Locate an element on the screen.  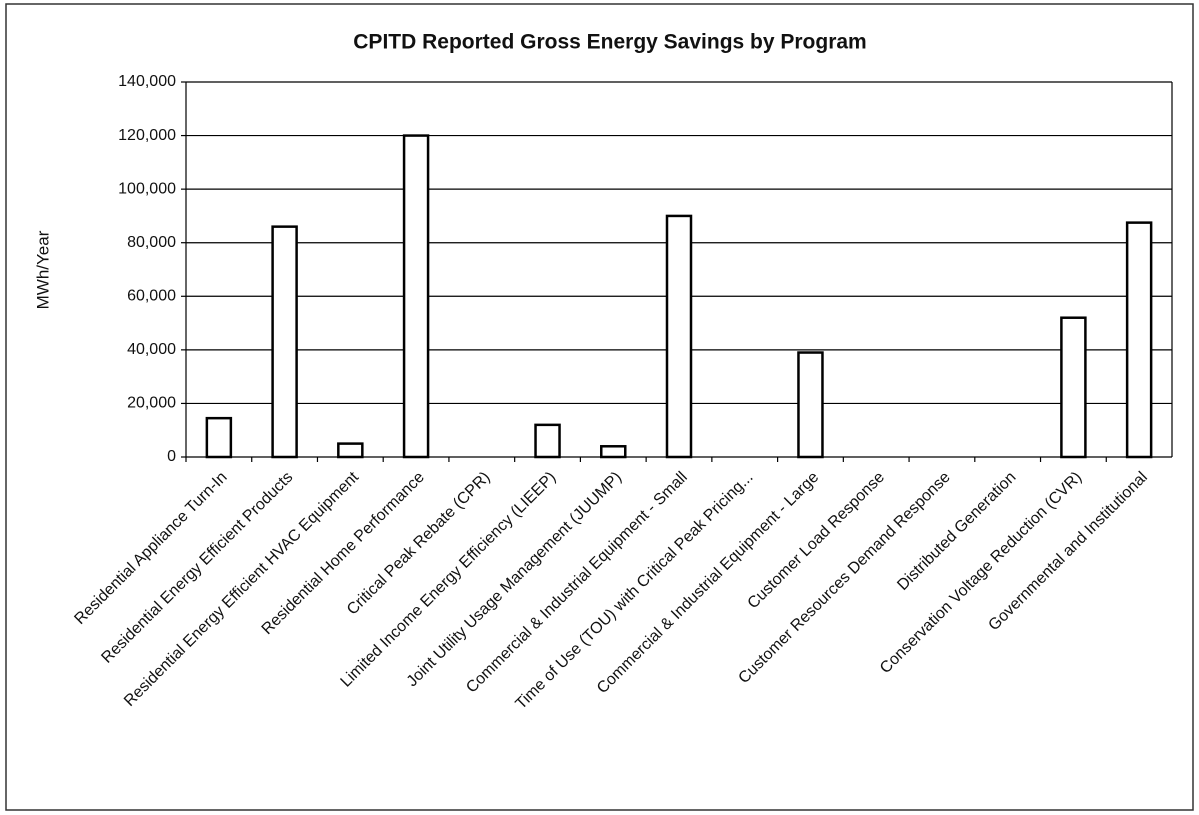
y-tick-label: 60,000 is located at coordinates (151, 296).